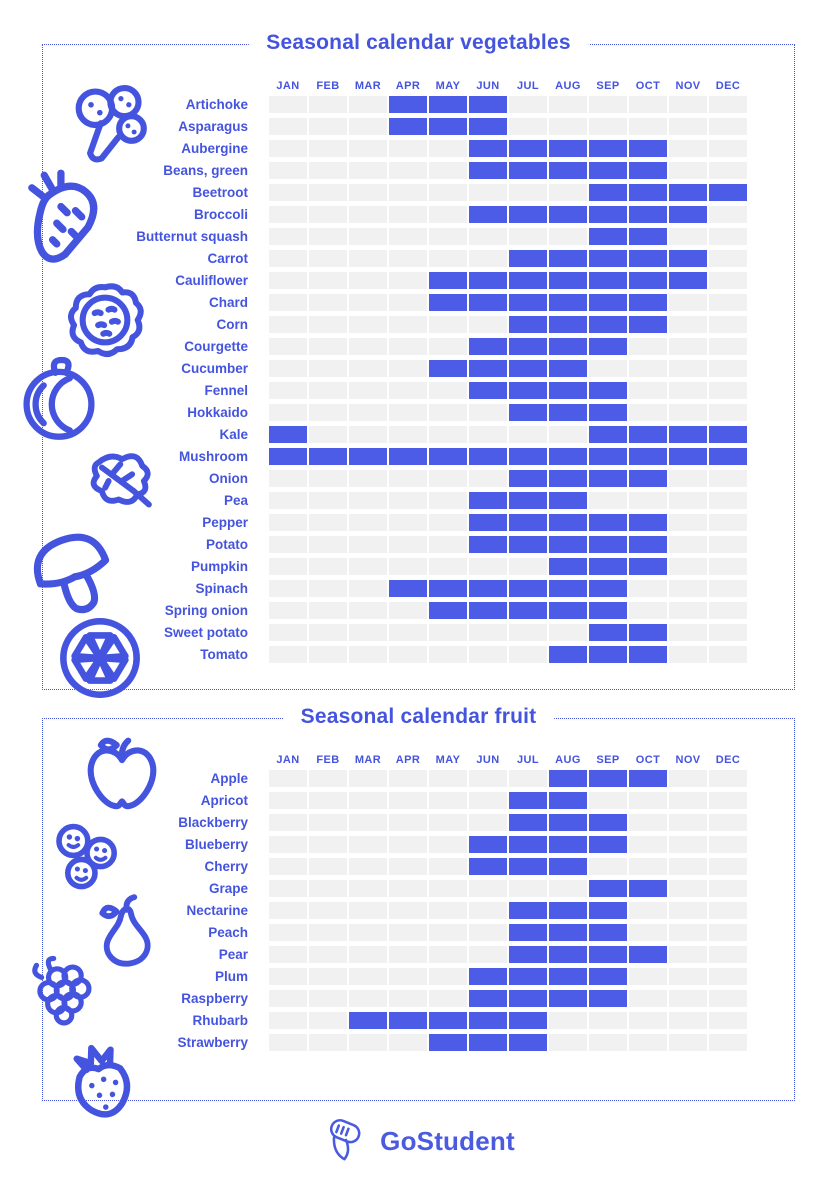 The height and width of the screenshot is (1184, 837). I want to click on month-header: JUL, so click(528, 760).